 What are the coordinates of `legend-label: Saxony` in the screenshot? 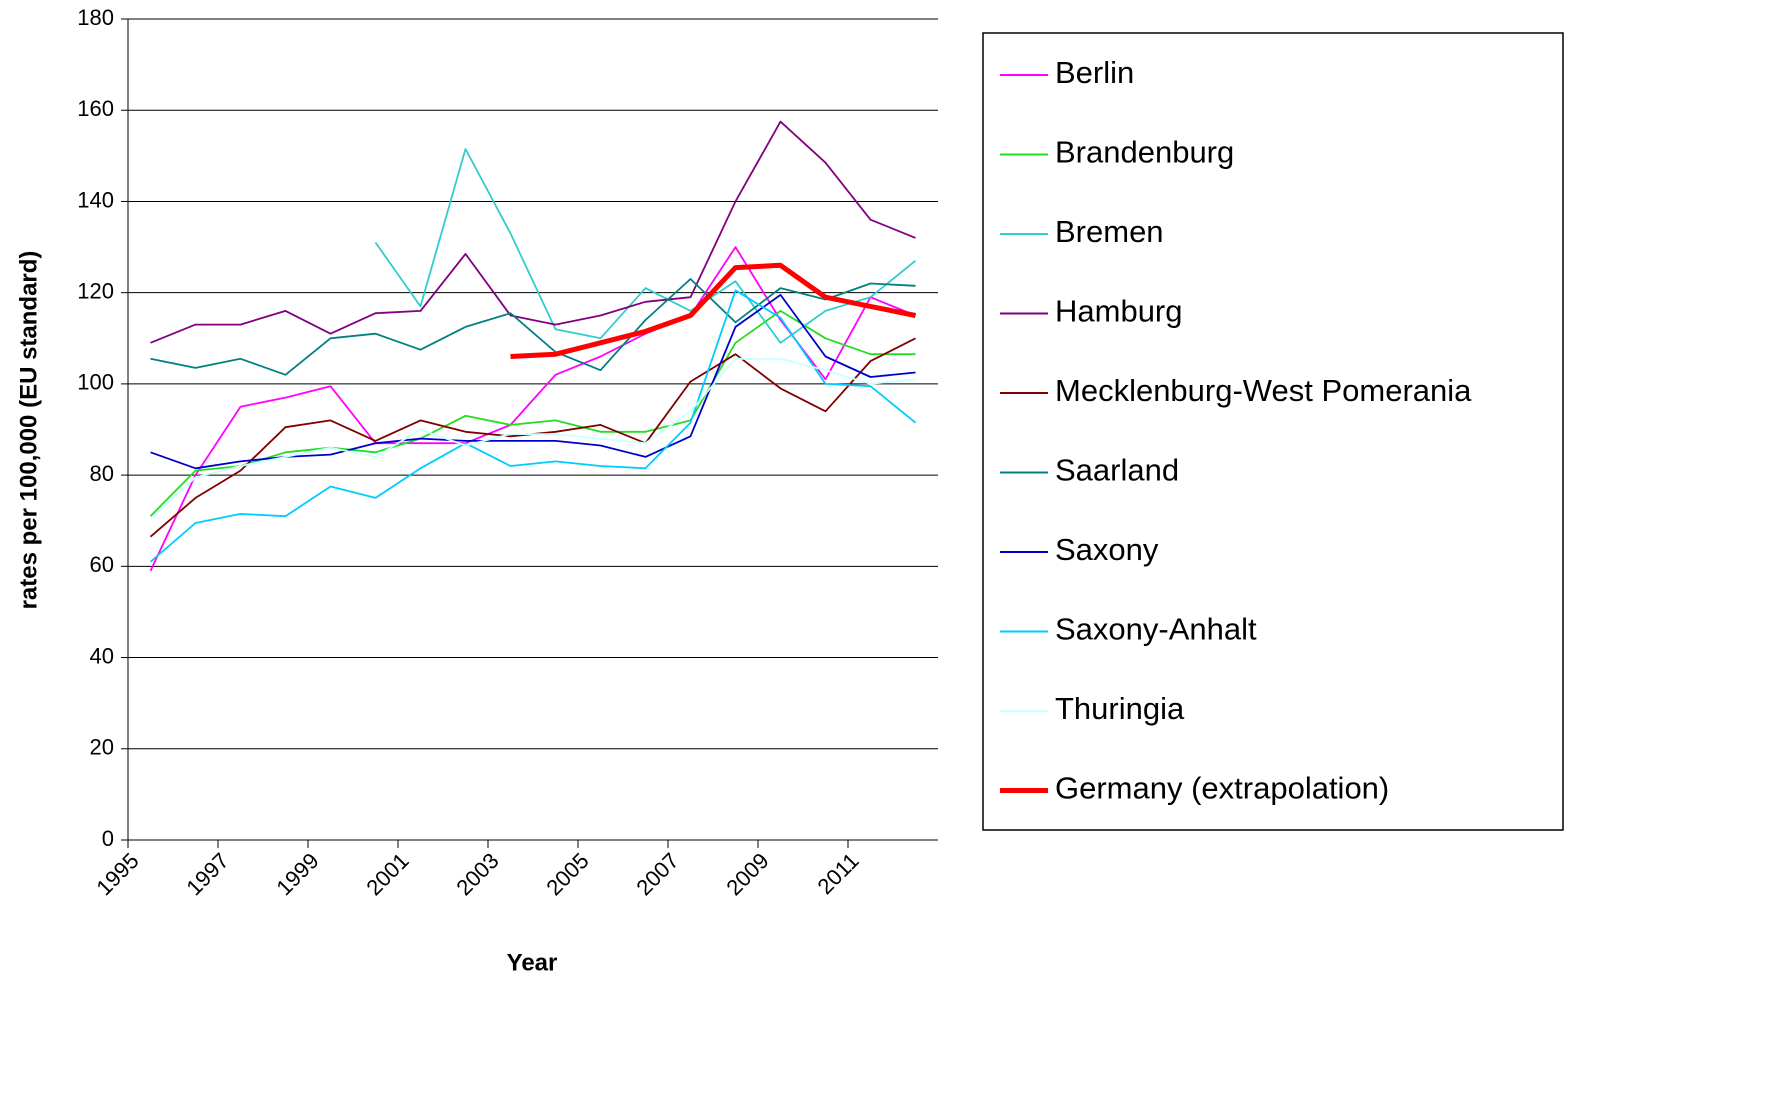 It's located at (1107, 549).